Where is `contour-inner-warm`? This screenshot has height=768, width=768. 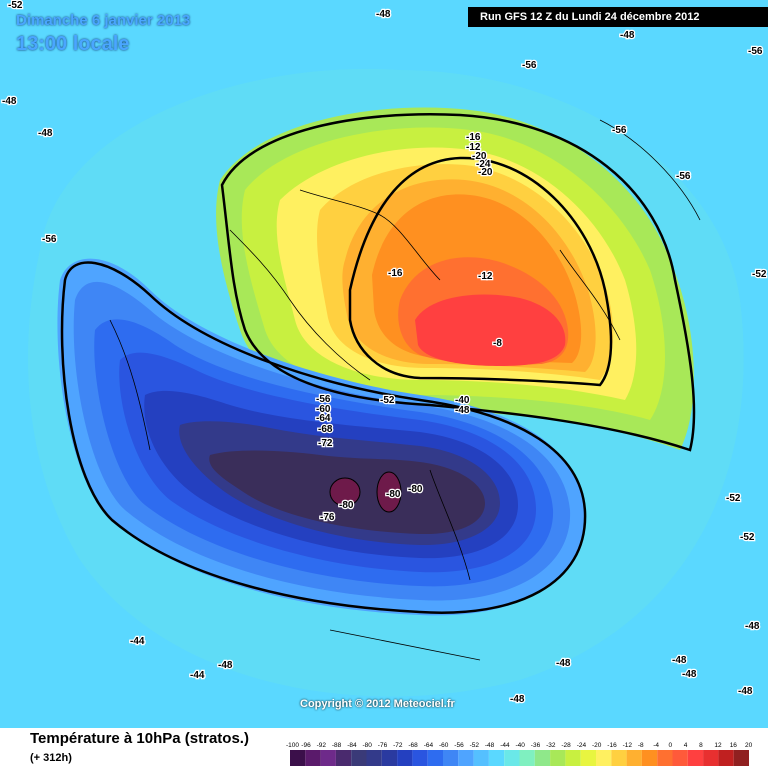
contour-inner-warm is located at coordinates (480, 271).